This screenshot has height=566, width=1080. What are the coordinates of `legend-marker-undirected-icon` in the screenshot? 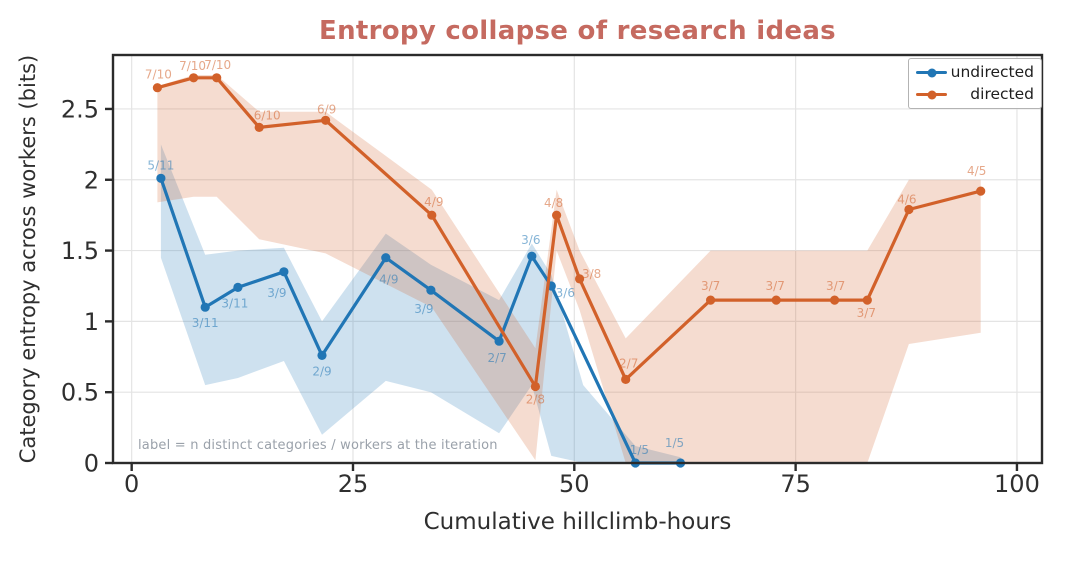 It's located at (931, 72).